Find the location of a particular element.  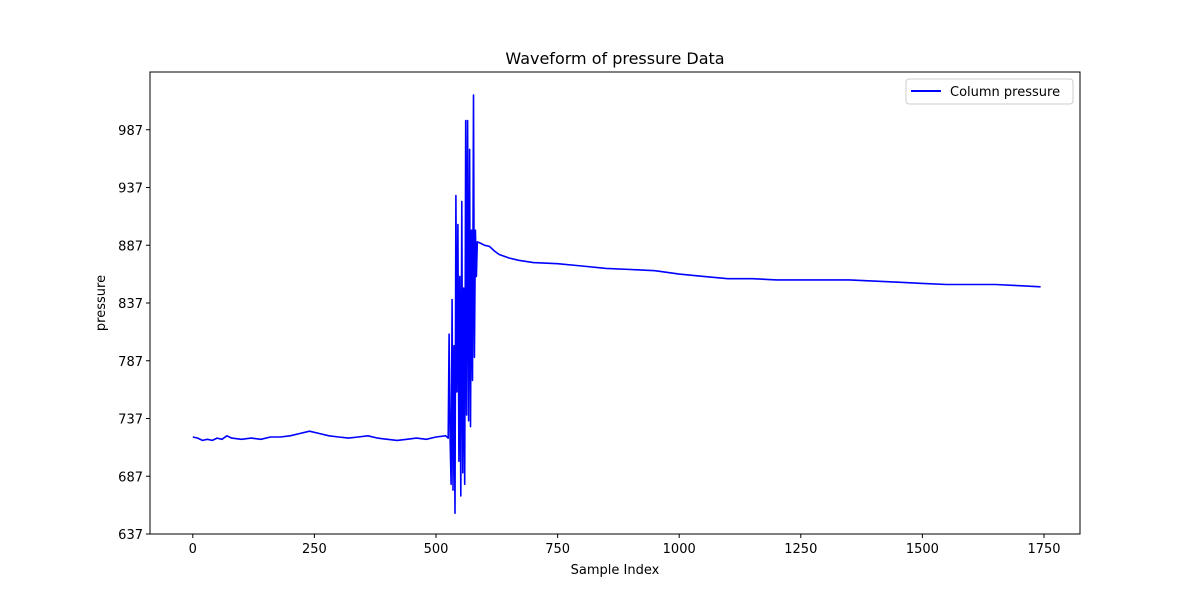

x-tick-label: 0 is located at coordinates (193, 549).